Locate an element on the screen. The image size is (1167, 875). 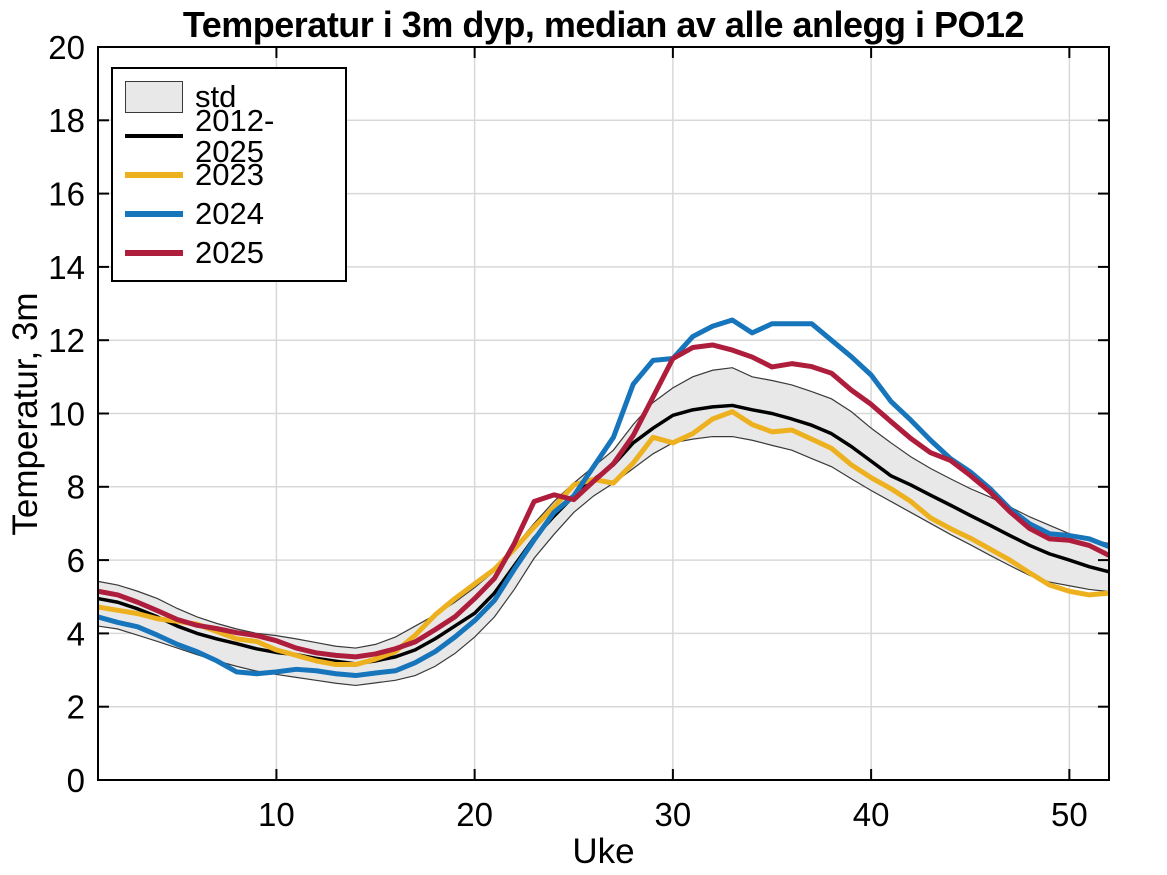
legend-item-2024: 2024 is located at coordinates (231, 213).